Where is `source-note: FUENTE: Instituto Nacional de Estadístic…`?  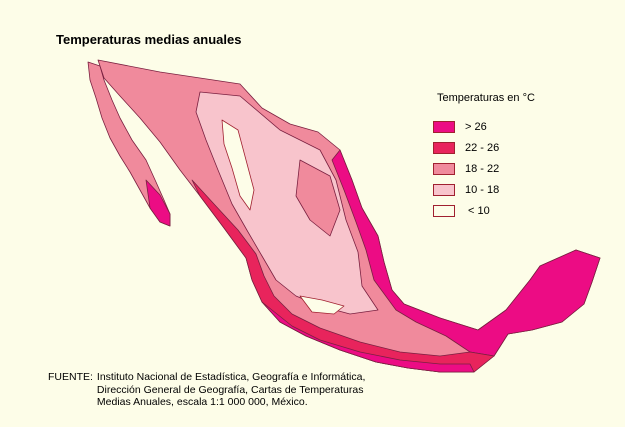
source-note: FUENTE: Instituto Nacional de Estadístic… is located at coordinates (206, 390).